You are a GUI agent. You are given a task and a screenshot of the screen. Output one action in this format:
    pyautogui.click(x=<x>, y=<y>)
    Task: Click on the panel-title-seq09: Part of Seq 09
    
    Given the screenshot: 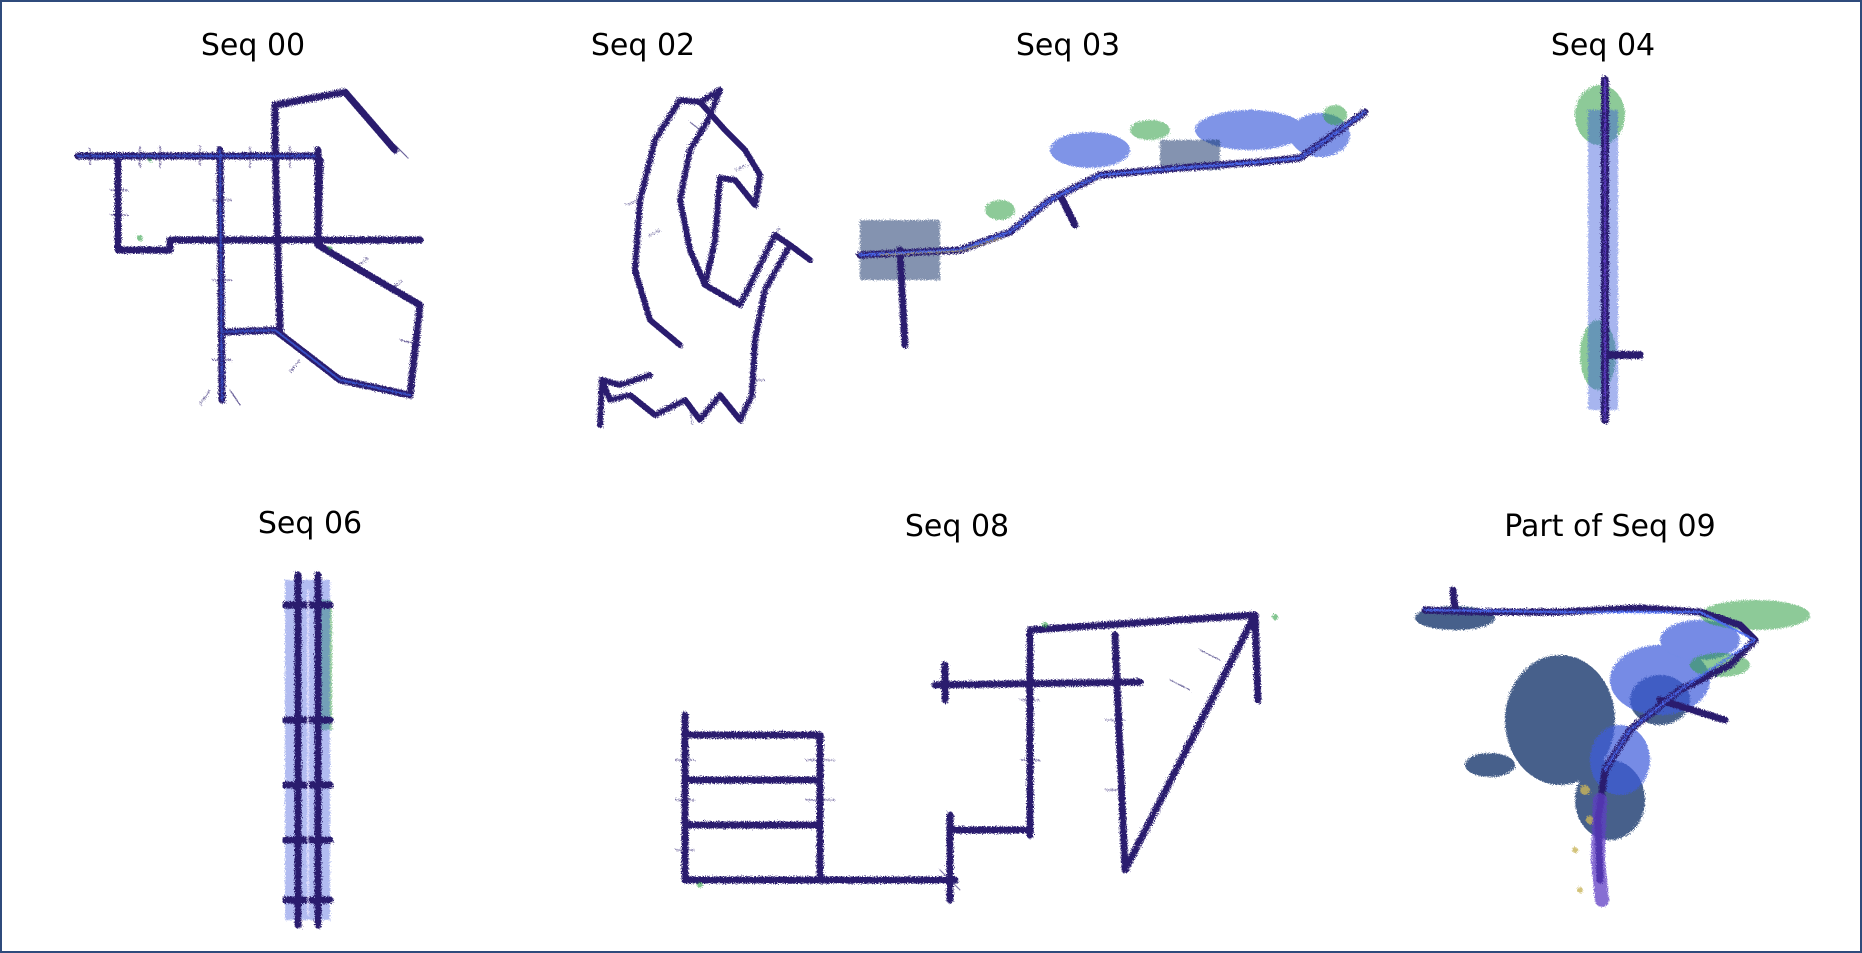 What is the action you would take?
    pyautogui.click(x=1610, y=526)
    